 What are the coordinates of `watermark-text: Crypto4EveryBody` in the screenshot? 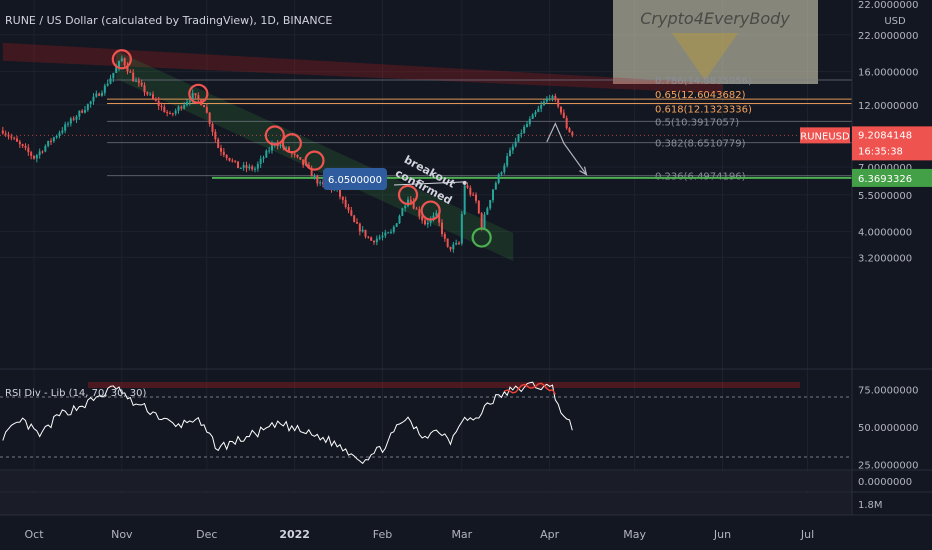 It's located at (715, 18).